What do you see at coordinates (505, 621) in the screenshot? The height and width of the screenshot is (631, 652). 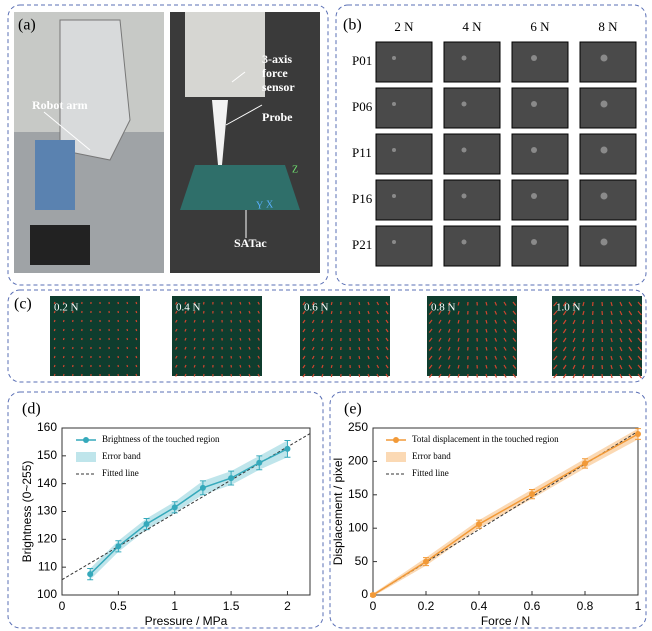 I see `x-axis-label: Force / N` at bounding box center [505, 621].